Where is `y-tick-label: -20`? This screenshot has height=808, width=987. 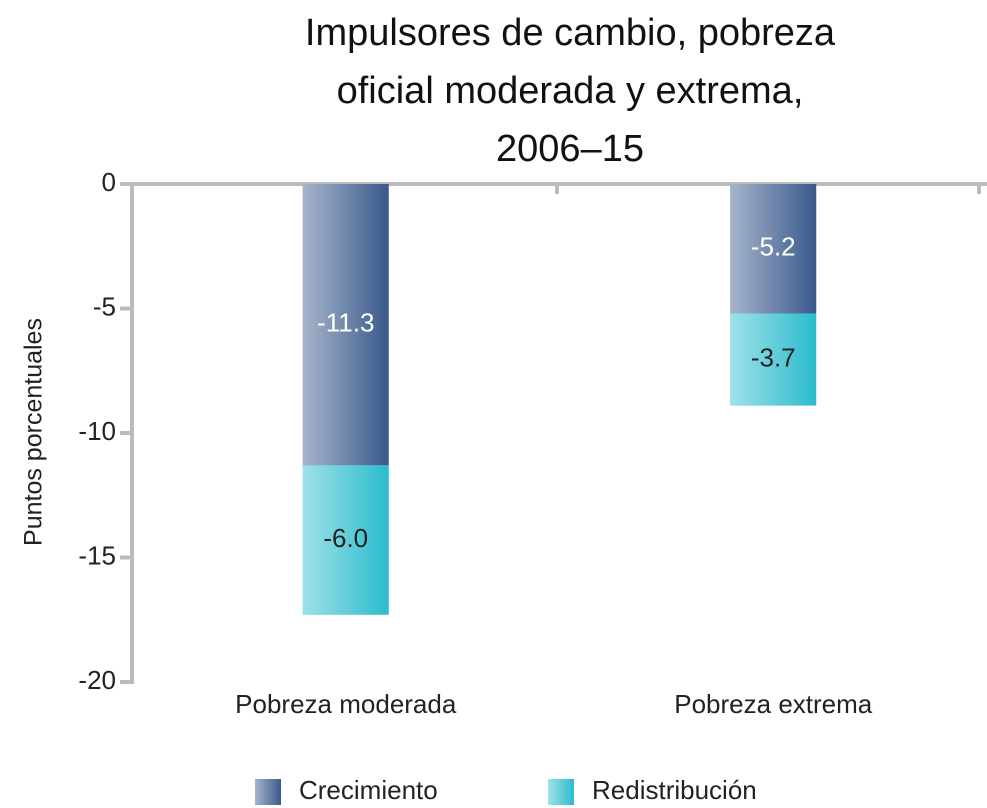
y-tick-label: -20 is located at coordinates (97, 680).